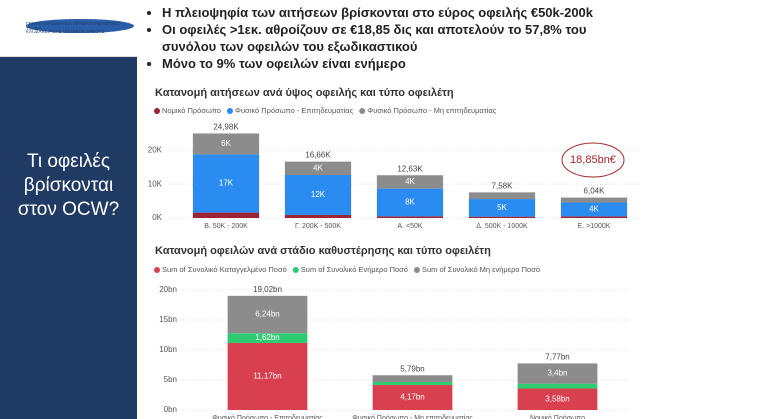 This screenshot has width=768, height=419. What do you see at coordinates (191, 110) in the screenshot?
I see `legend-label: Νομικό Πρόσωπο` at bounding box center [191, 110].